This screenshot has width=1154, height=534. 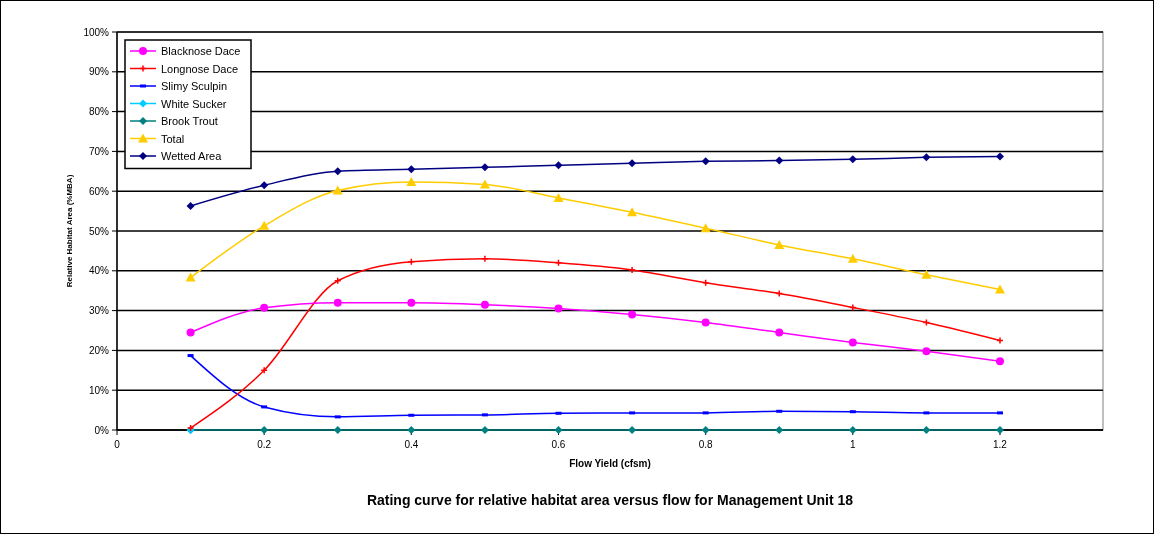 I want to click on text: Rating curve for relative habitat area versus flow for Management Unit 18, so click(x=610, y=500).